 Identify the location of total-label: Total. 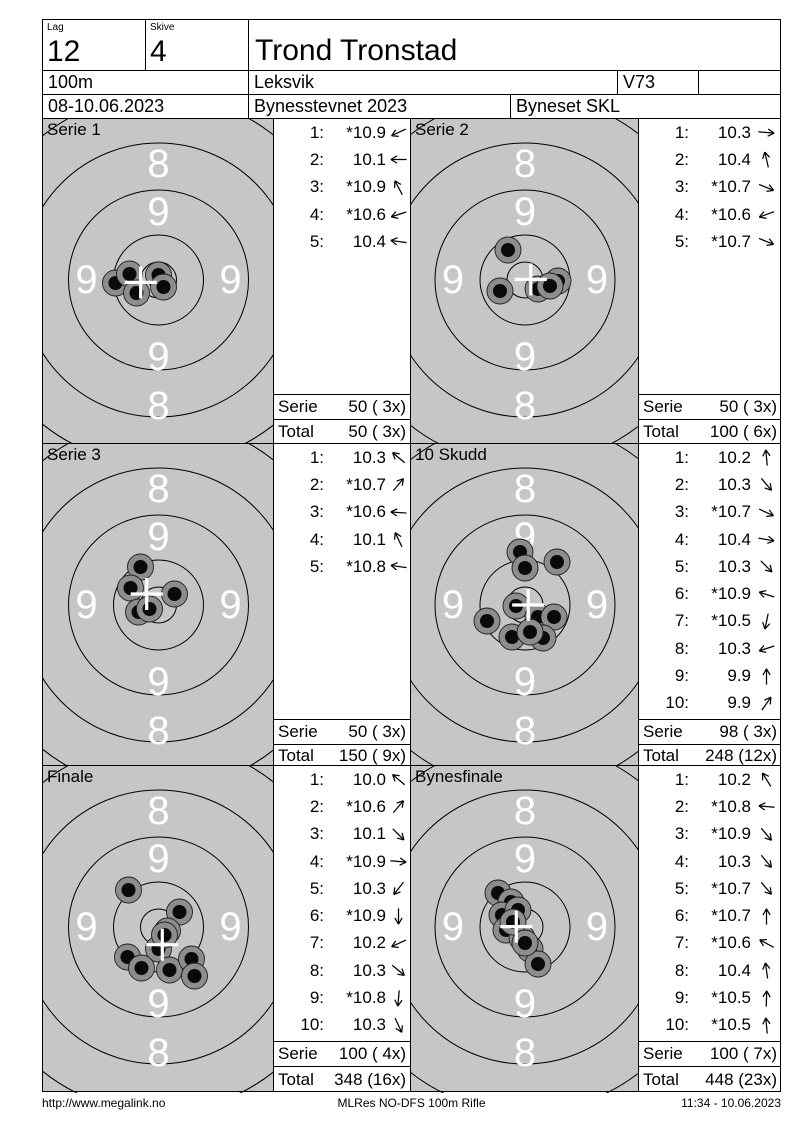
(661, 755).